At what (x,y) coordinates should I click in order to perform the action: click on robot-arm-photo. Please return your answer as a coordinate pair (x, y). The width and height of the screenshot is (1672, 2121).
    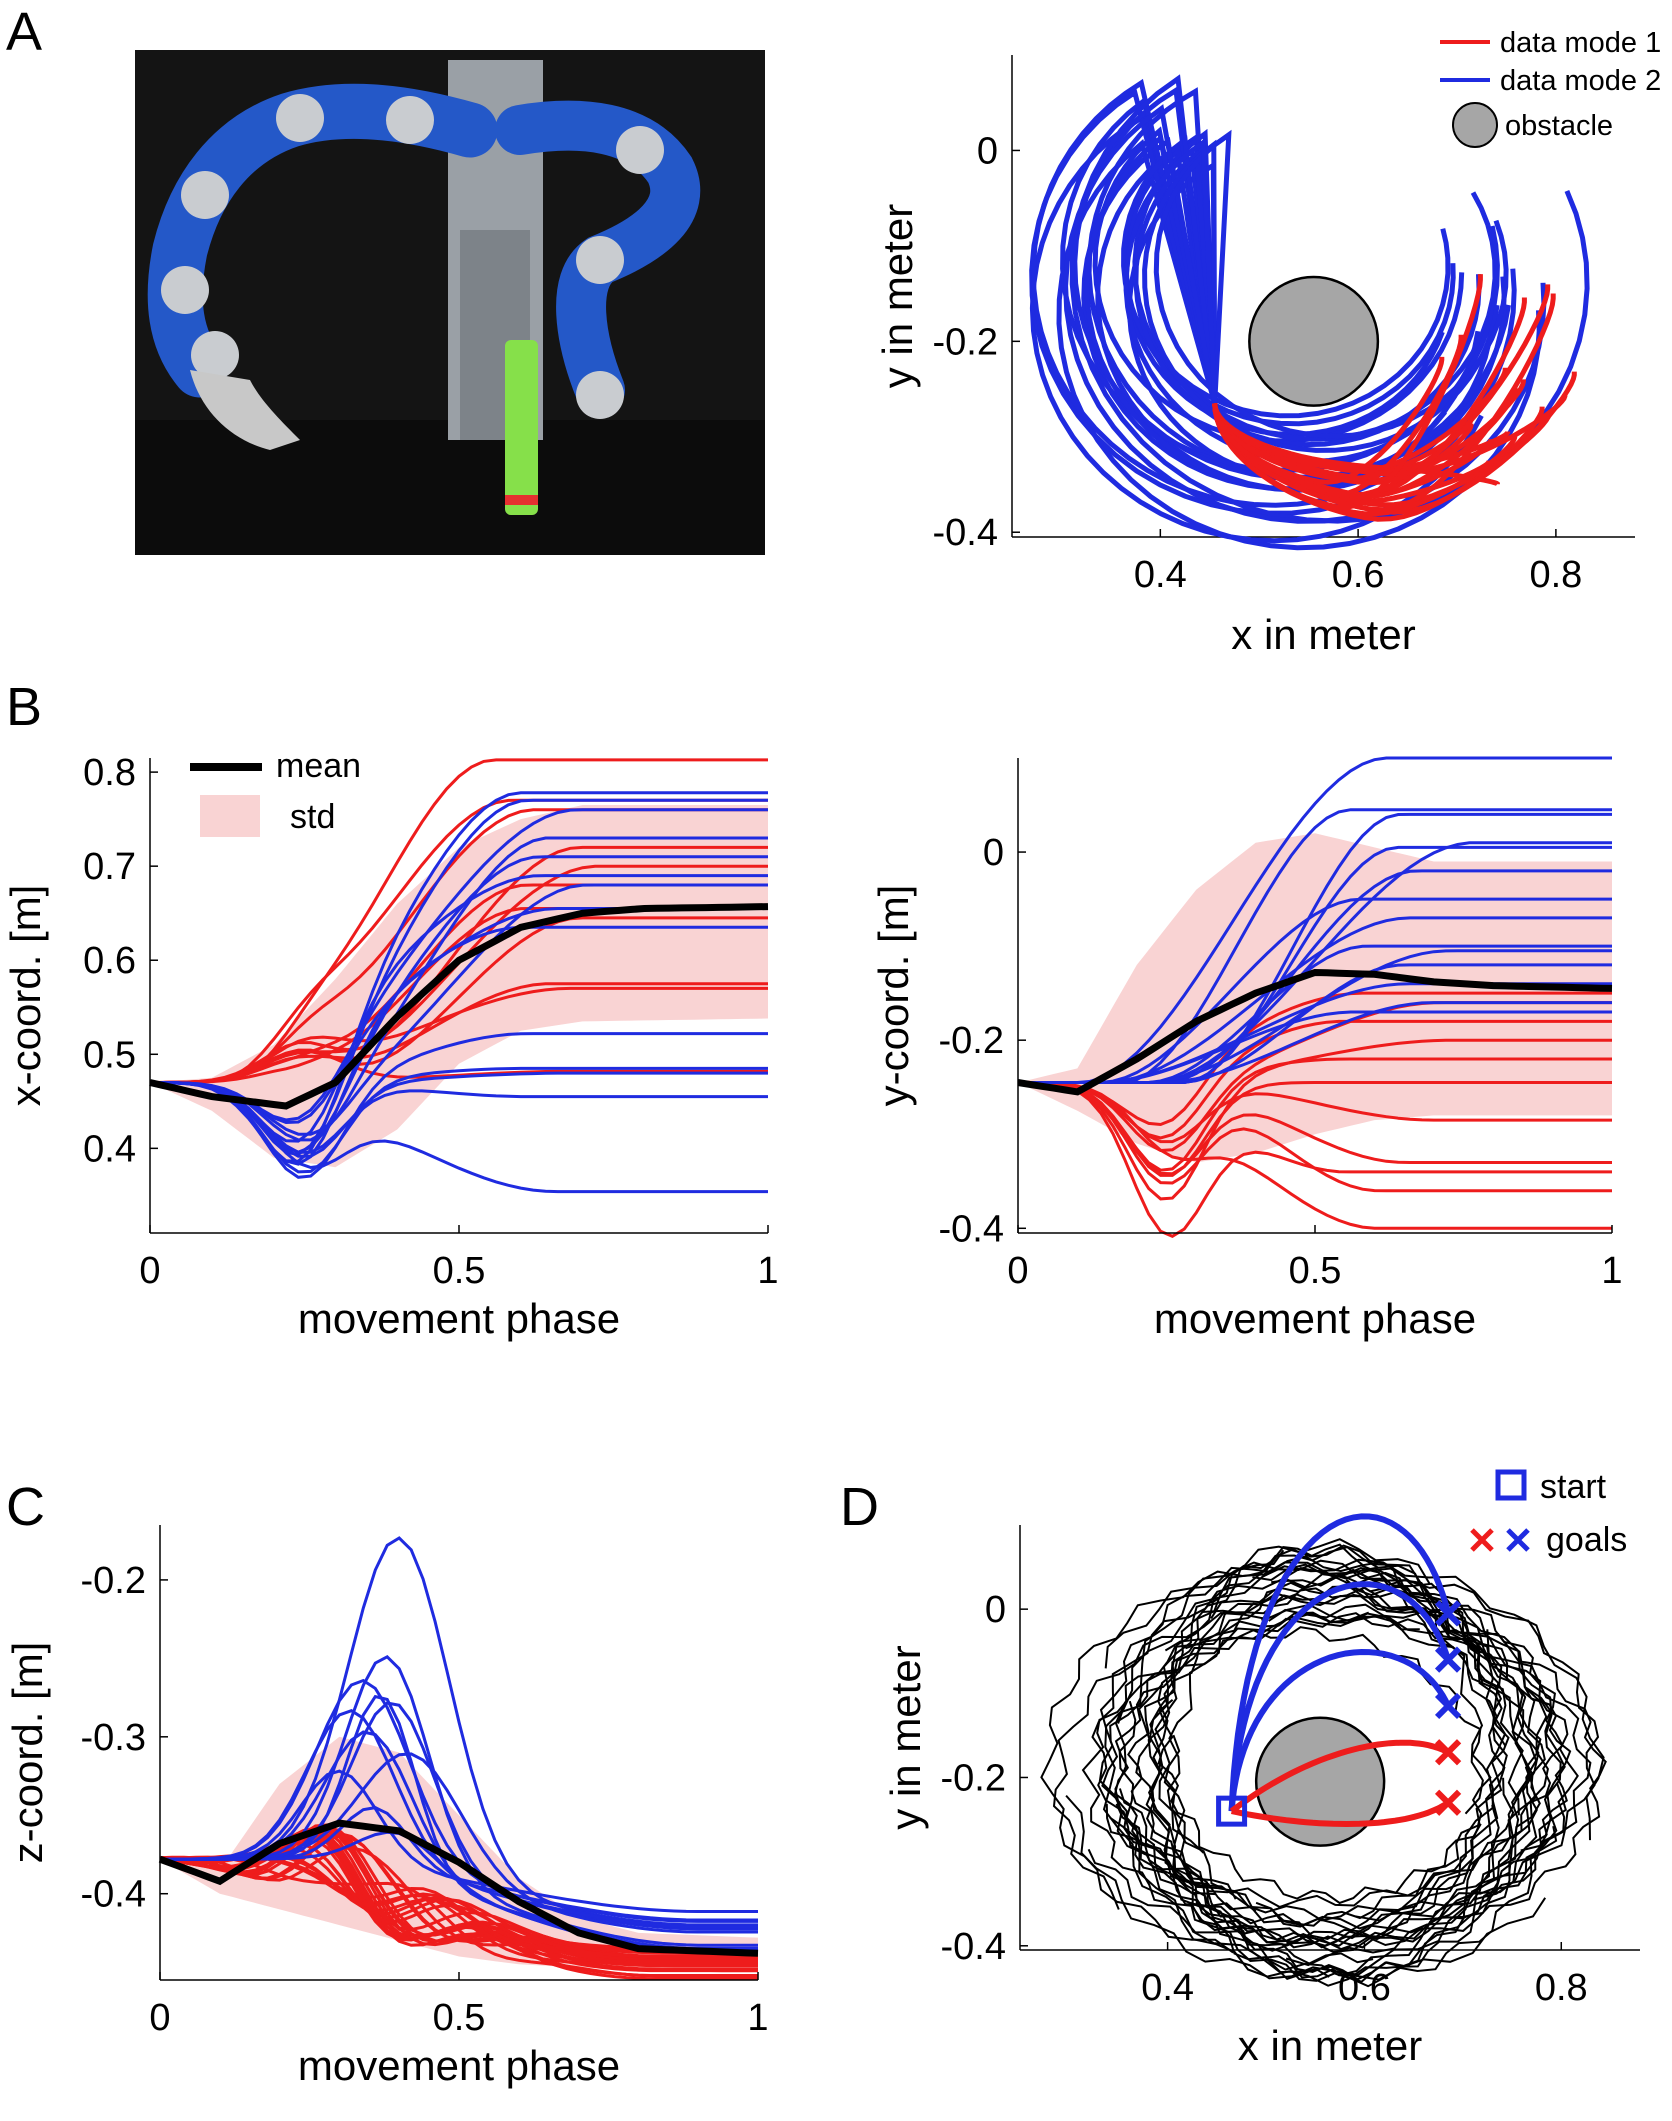
    Looking at the image, I should click on (450, 302).